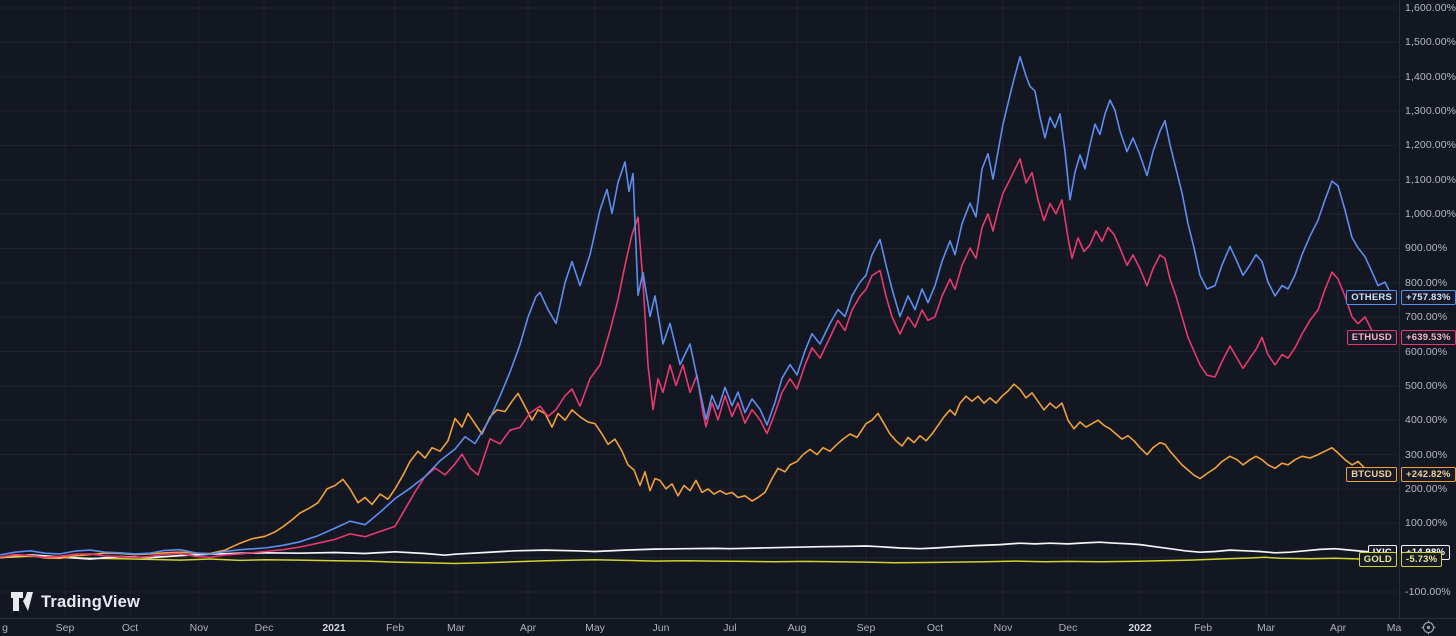 The height and width of the screenshot is (636, 1456). What do you see at coordinates (797, 628) in the screenshot?
I see `time-axis-label: Aug` at bounding box center [797, 628].